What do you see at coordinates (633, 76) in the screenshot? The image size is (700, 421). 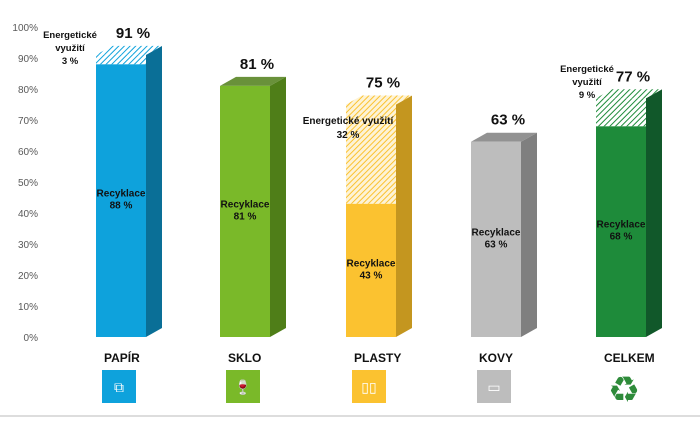 I see `total-label: 77 %` at bounding box center [633, 76].